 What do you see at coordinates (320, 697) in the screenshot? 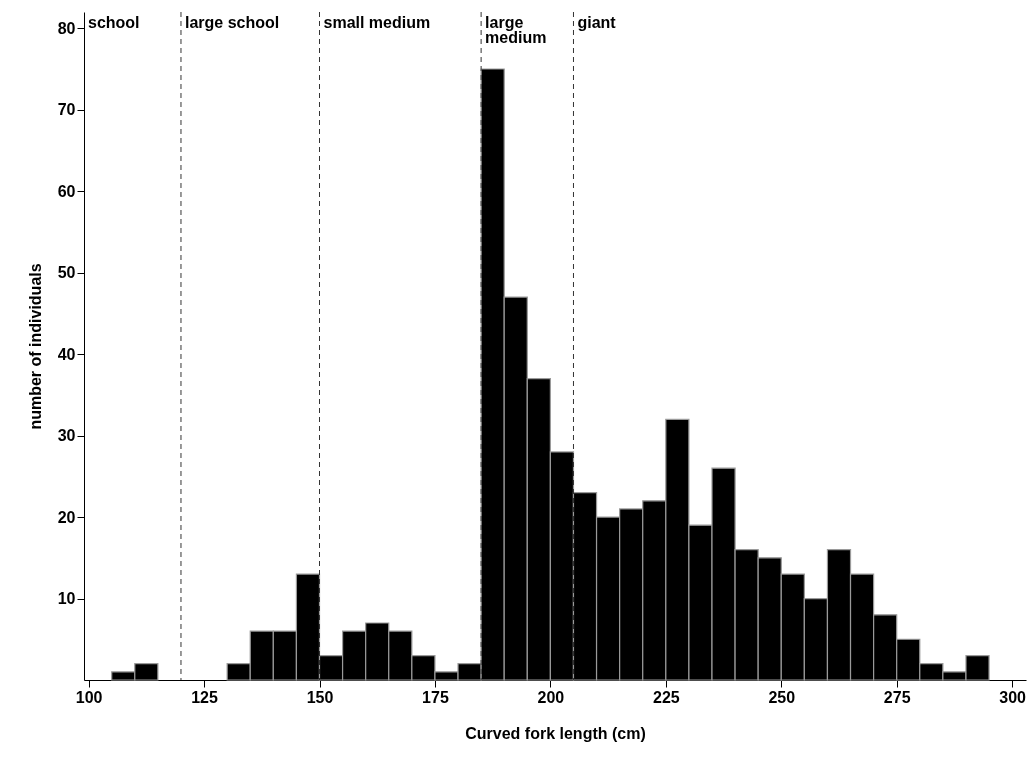
I see `x-tick-label: 150` at bounding box center [320, 697].